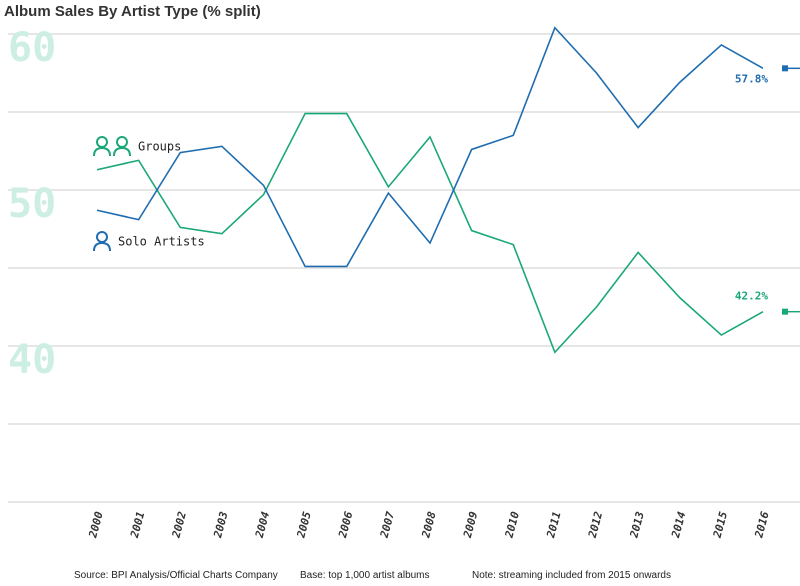  What do you see at coordinates (32, 204) in the screenshot?
I see `y-tick-label: 50` at bounding box center [32, 204].